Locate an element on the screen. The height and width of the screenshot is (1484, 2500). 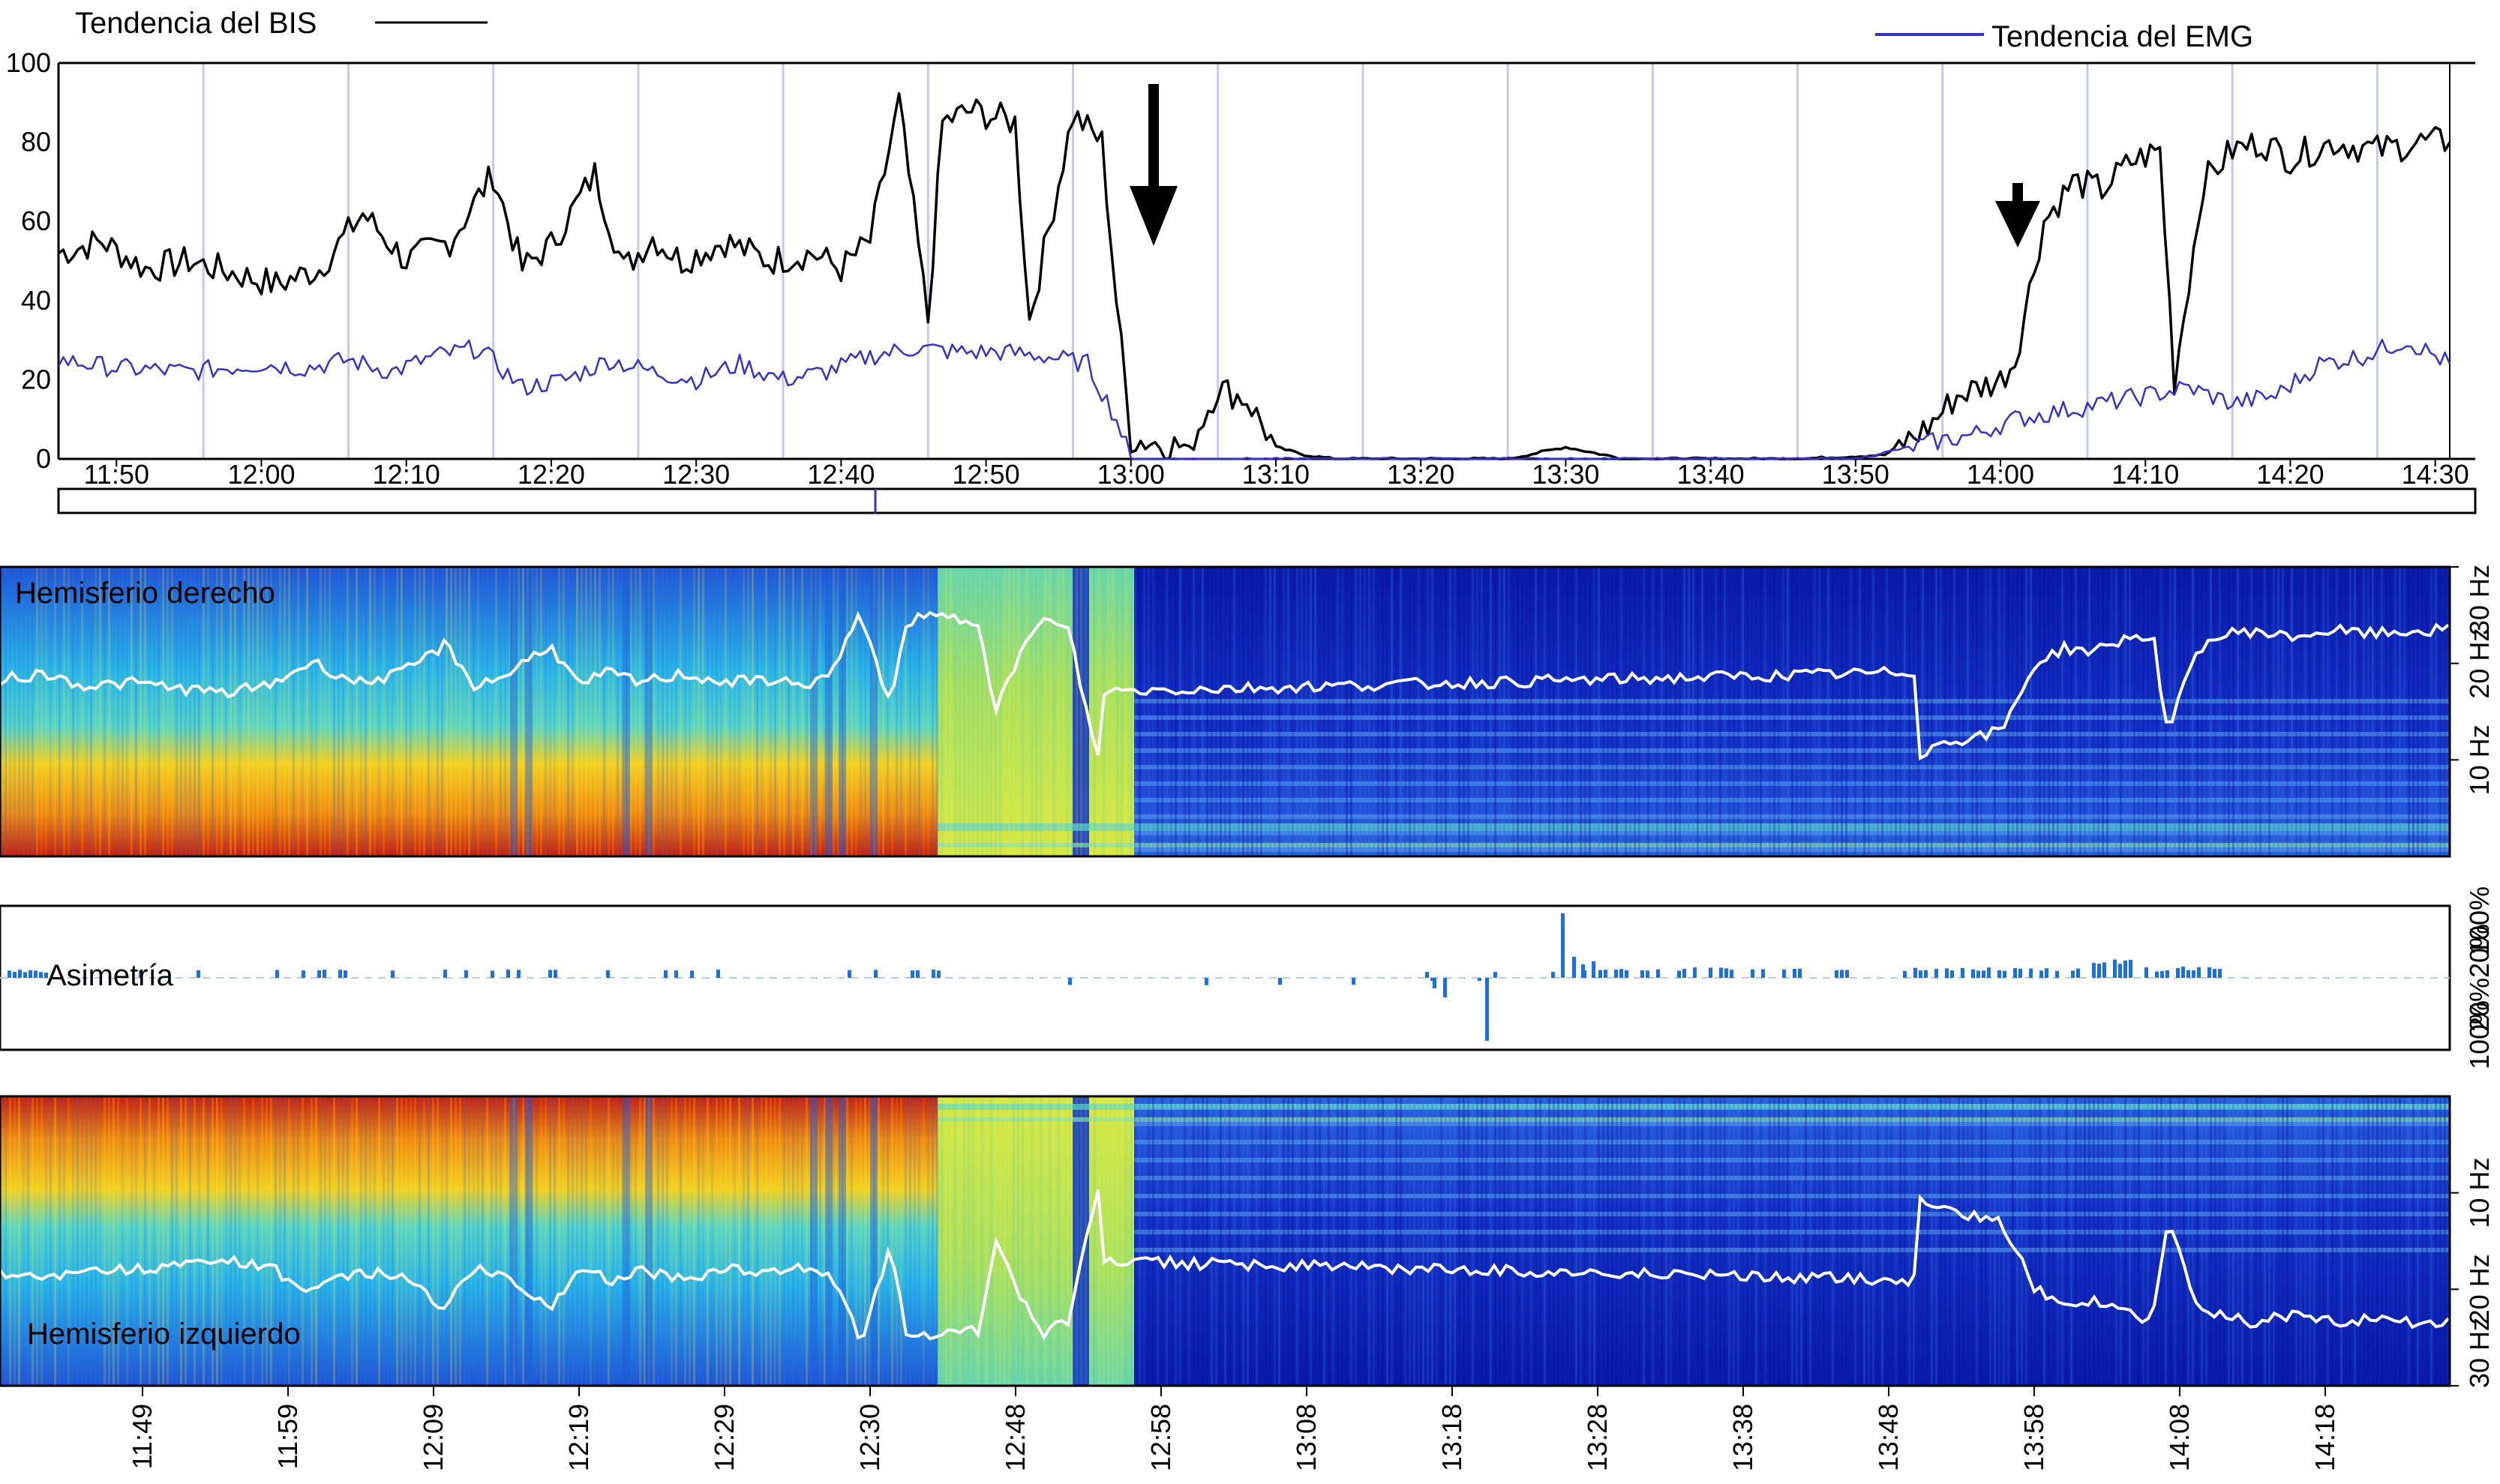
time-tick-label: 12:19 is located at coordinates (578, 1437).